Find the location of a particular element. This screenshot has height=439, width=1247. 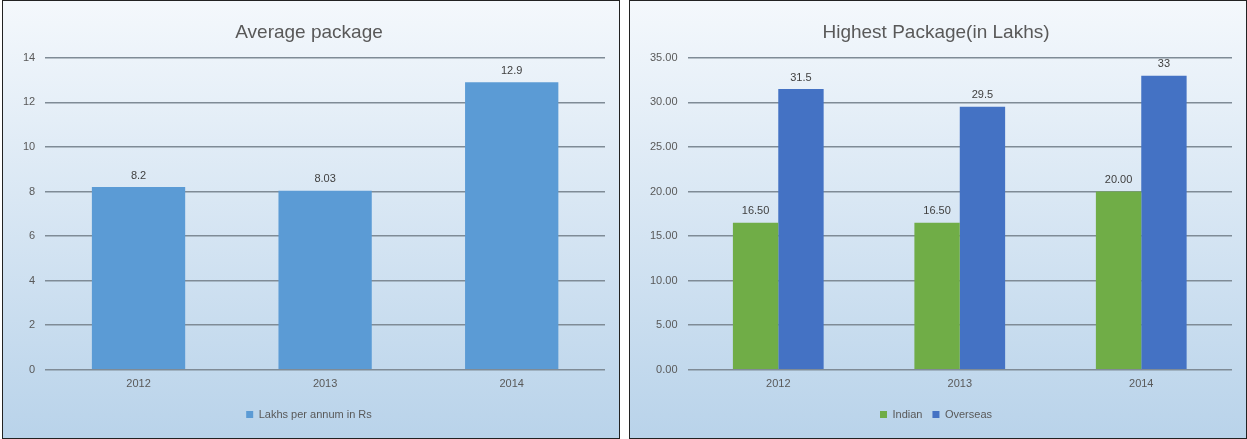

legend-label: Lakhs per annum in Rs is located at coordinates (315, 413).